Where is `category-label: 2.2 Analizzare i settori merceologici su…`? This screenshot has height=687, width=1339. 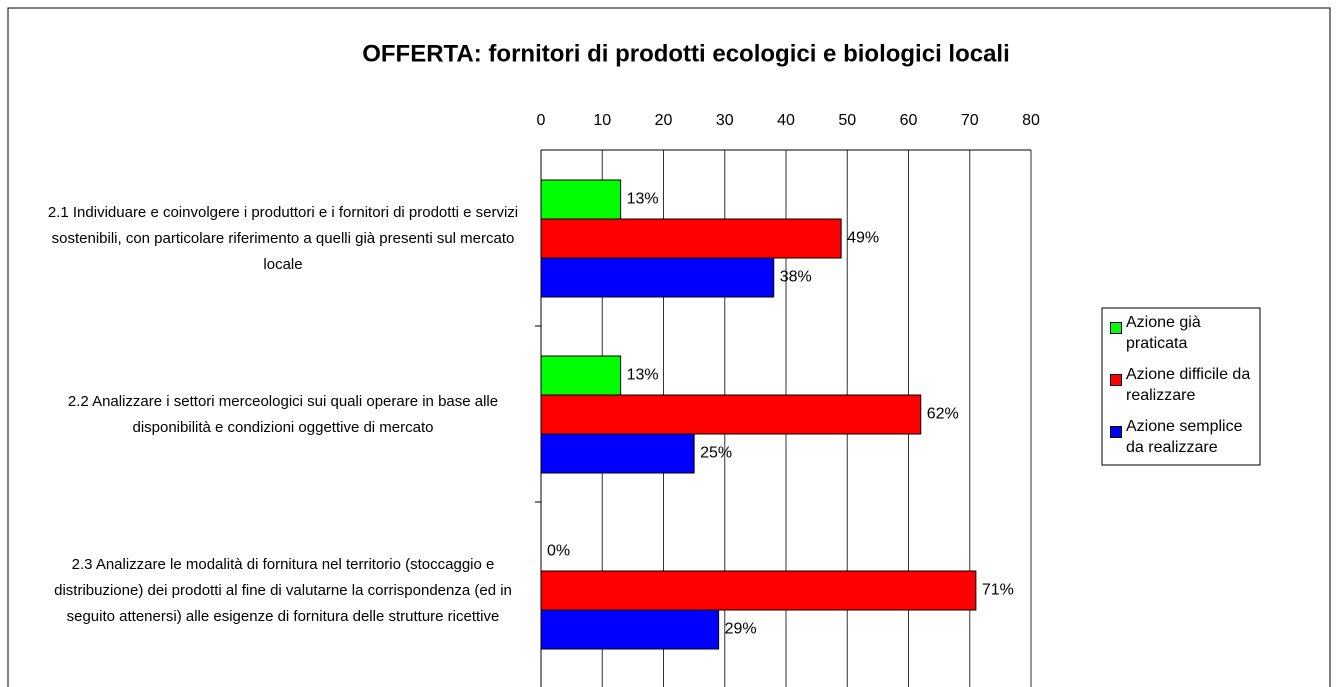
category-label: 2.2 Analizzare i settori merceologici su… is located at coordinates (283, 414).